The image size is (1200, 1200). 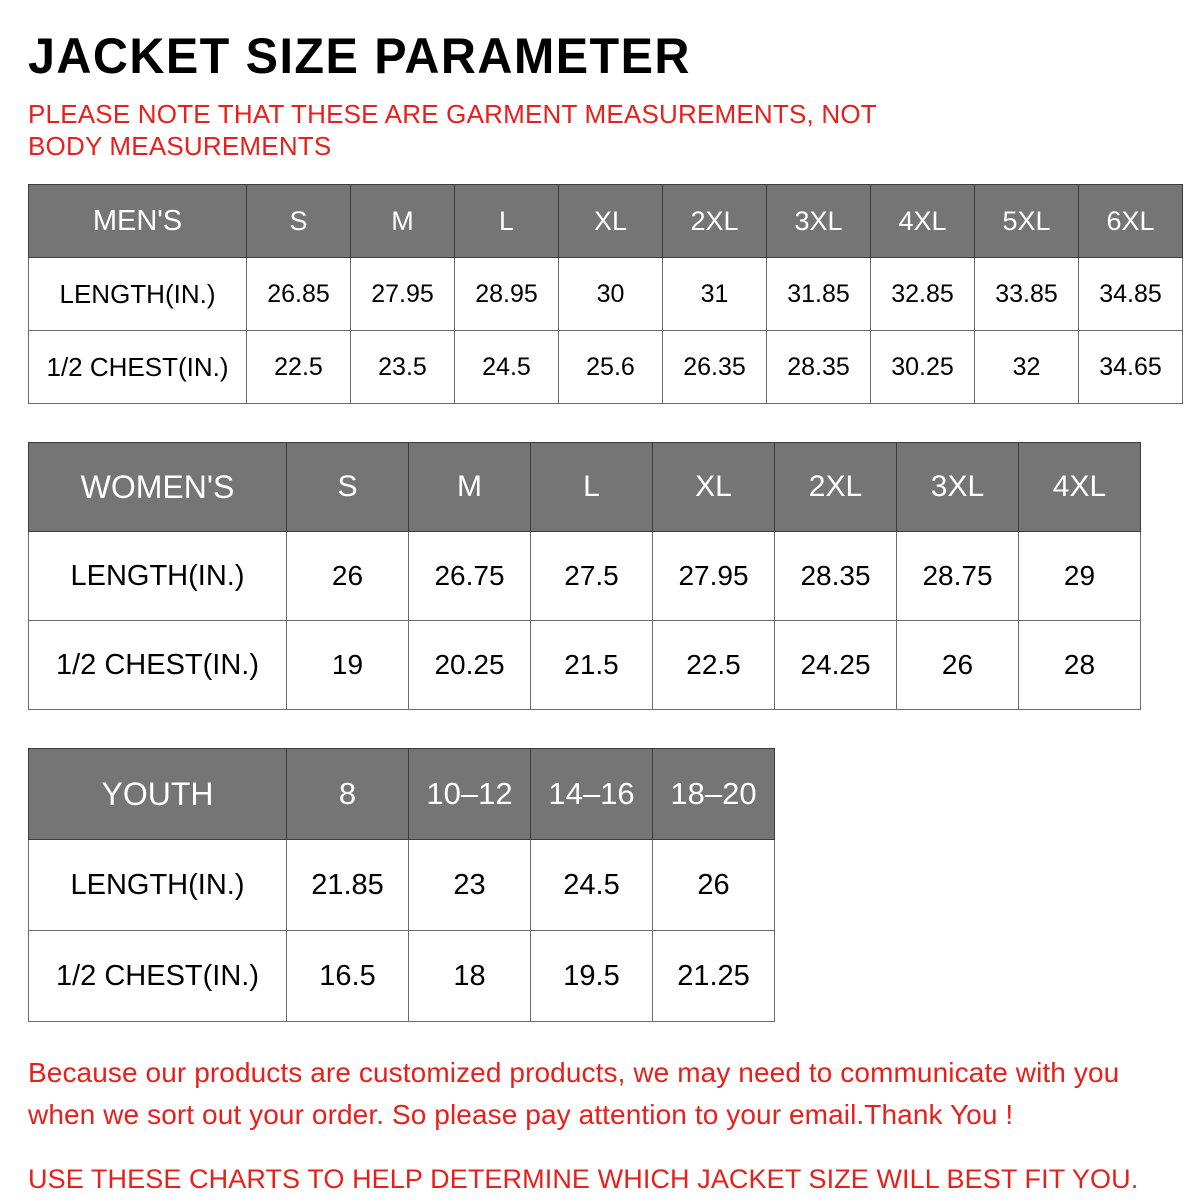 I want to click on mens-col-2xl: 2XL, so click(x=714, y=221).